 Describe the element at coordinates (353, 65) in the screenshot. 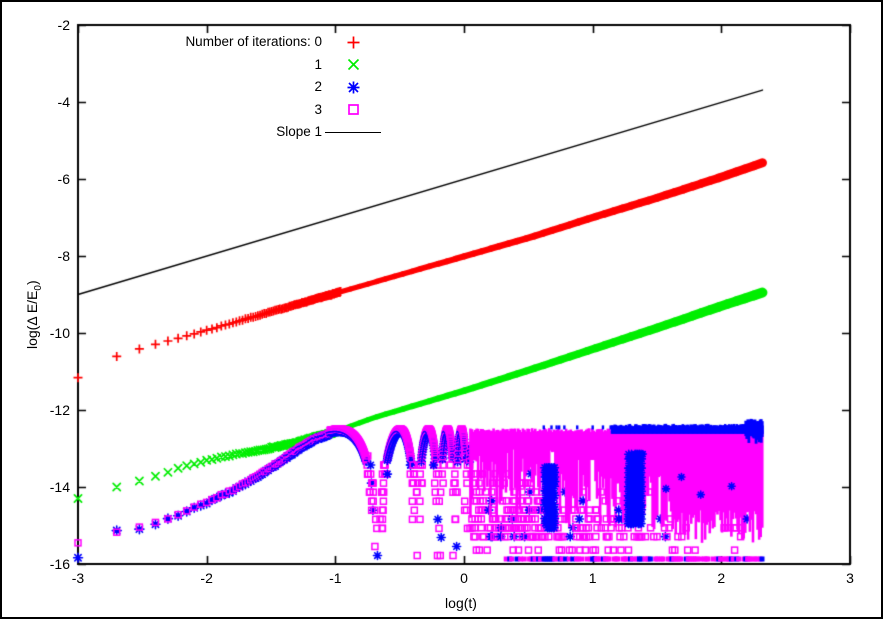

I see `legend-marker-cross-icon` at that location.